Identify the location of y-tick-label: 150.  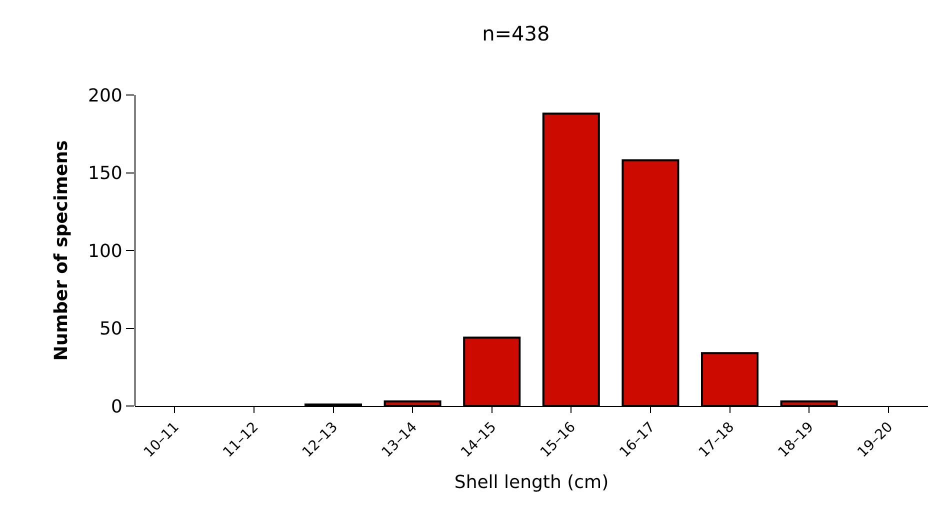
(105, 173).